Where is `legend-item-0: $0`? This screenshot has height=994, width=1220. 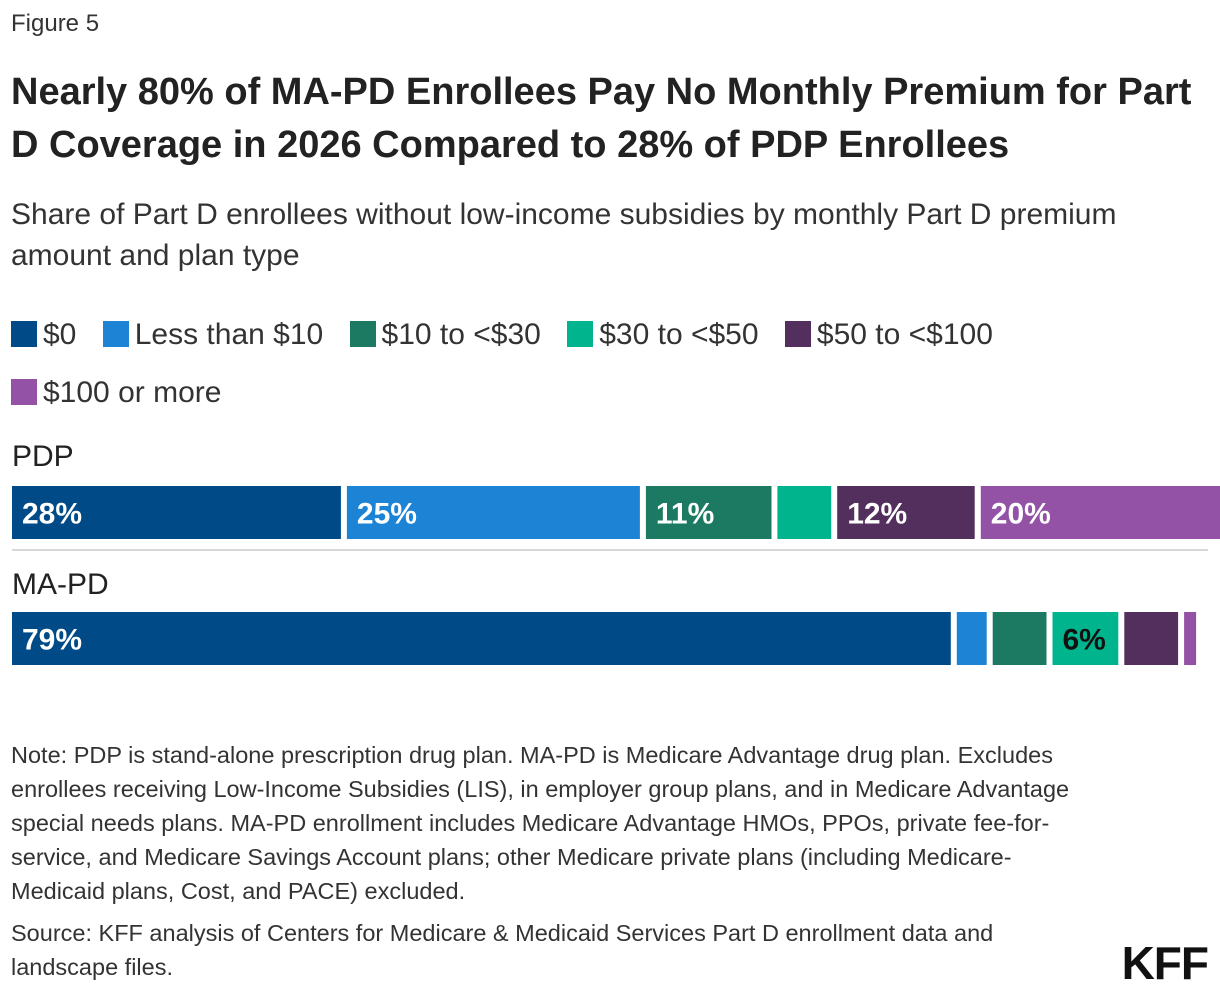 legend-item-0: $0 is located at coordinates (43, 335).